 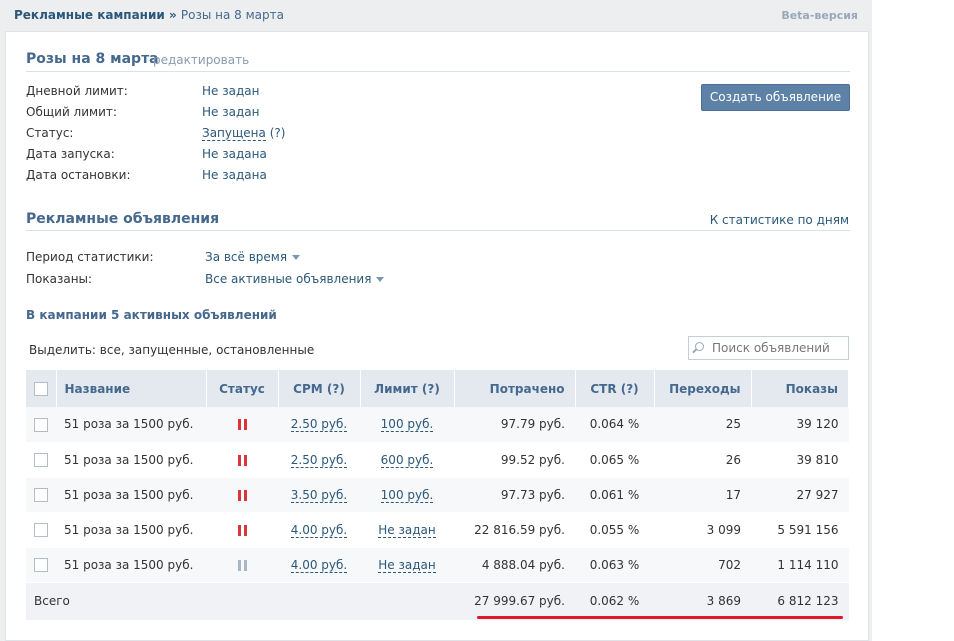 I want to click on beta-label: Beta-версия, so click(x=819, y=15).